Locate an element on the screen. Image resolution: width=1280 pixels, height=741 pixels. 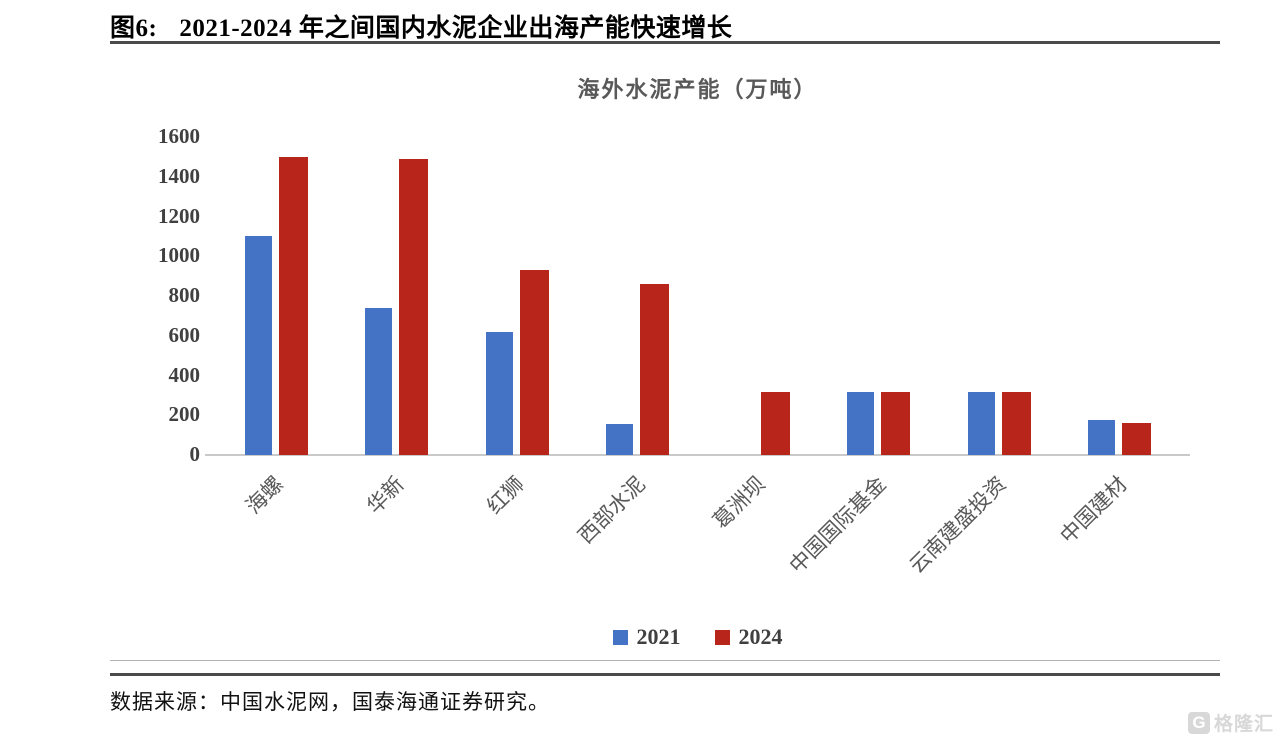
gelonghui-logo-icon: G is located at coordinates (1198, 722).